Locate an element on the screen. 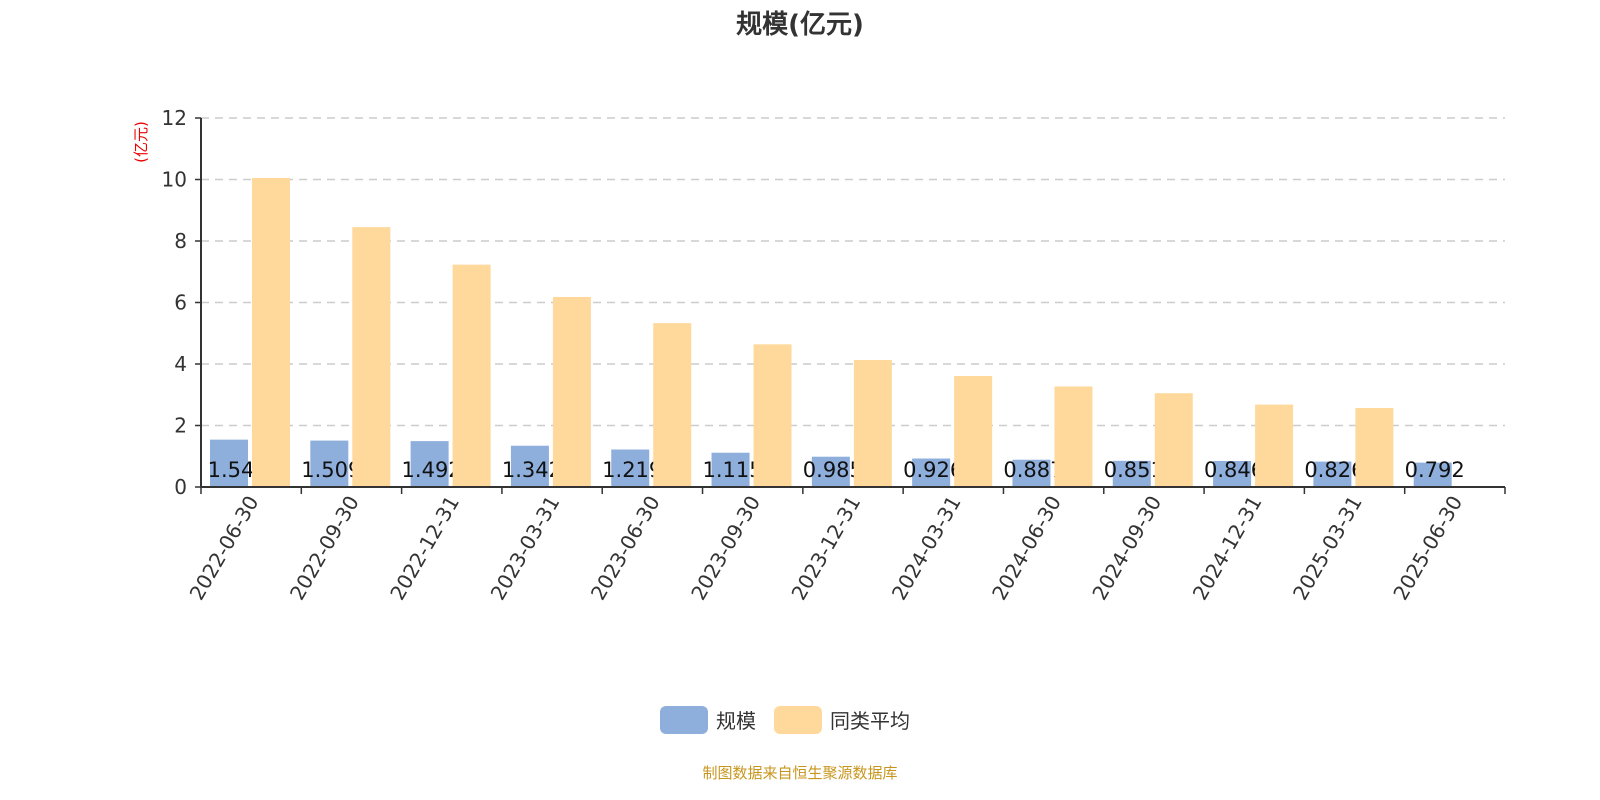 This screenshot has width=1600, height=800. data-label-scale: 0.851 is located at coordinates (1134, 470).